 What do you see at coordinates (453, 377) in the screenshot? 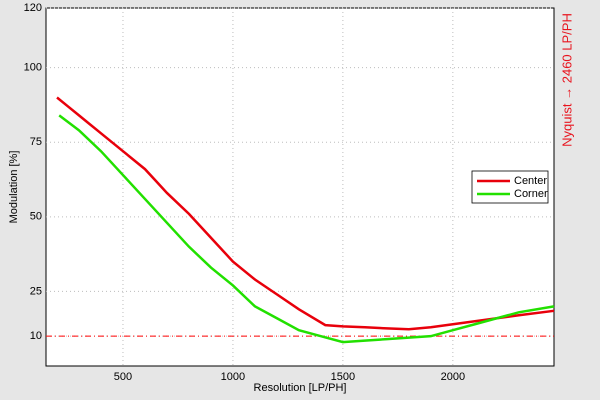
I see `x-tick-label: 2000` at bounding box center [453, 377].